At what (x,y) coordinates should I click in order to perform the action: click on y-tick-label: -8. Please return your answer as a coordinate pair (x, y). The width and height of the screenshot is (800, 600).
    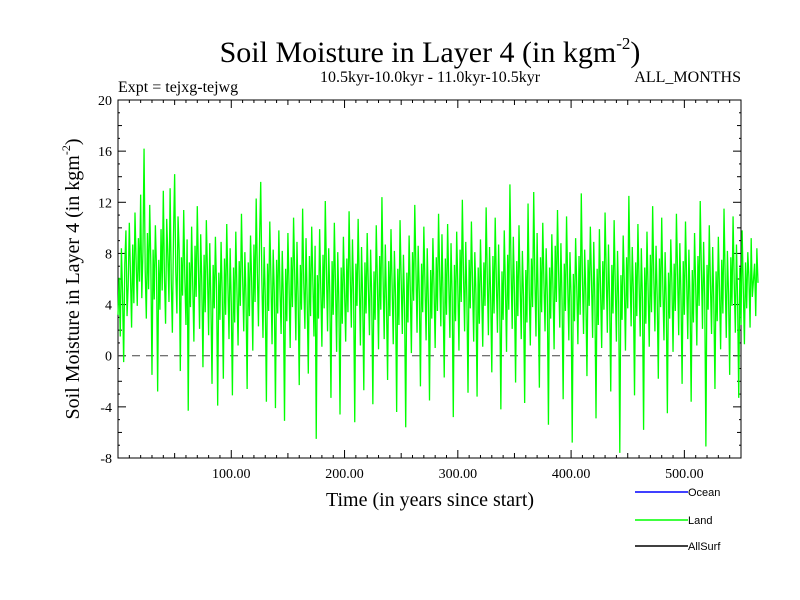
    Looking at the image, I should click on (106, 459).